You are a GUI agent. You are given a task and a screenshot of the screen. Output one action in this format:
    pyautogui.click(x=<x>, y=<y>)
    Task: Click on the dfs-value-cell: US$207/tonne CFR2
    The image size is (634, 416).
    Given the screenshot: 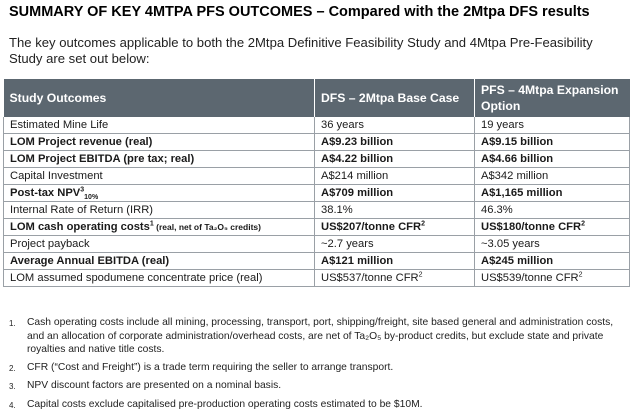 What is the action you would take?
    pyautogui.click(x=394, y=227)
    